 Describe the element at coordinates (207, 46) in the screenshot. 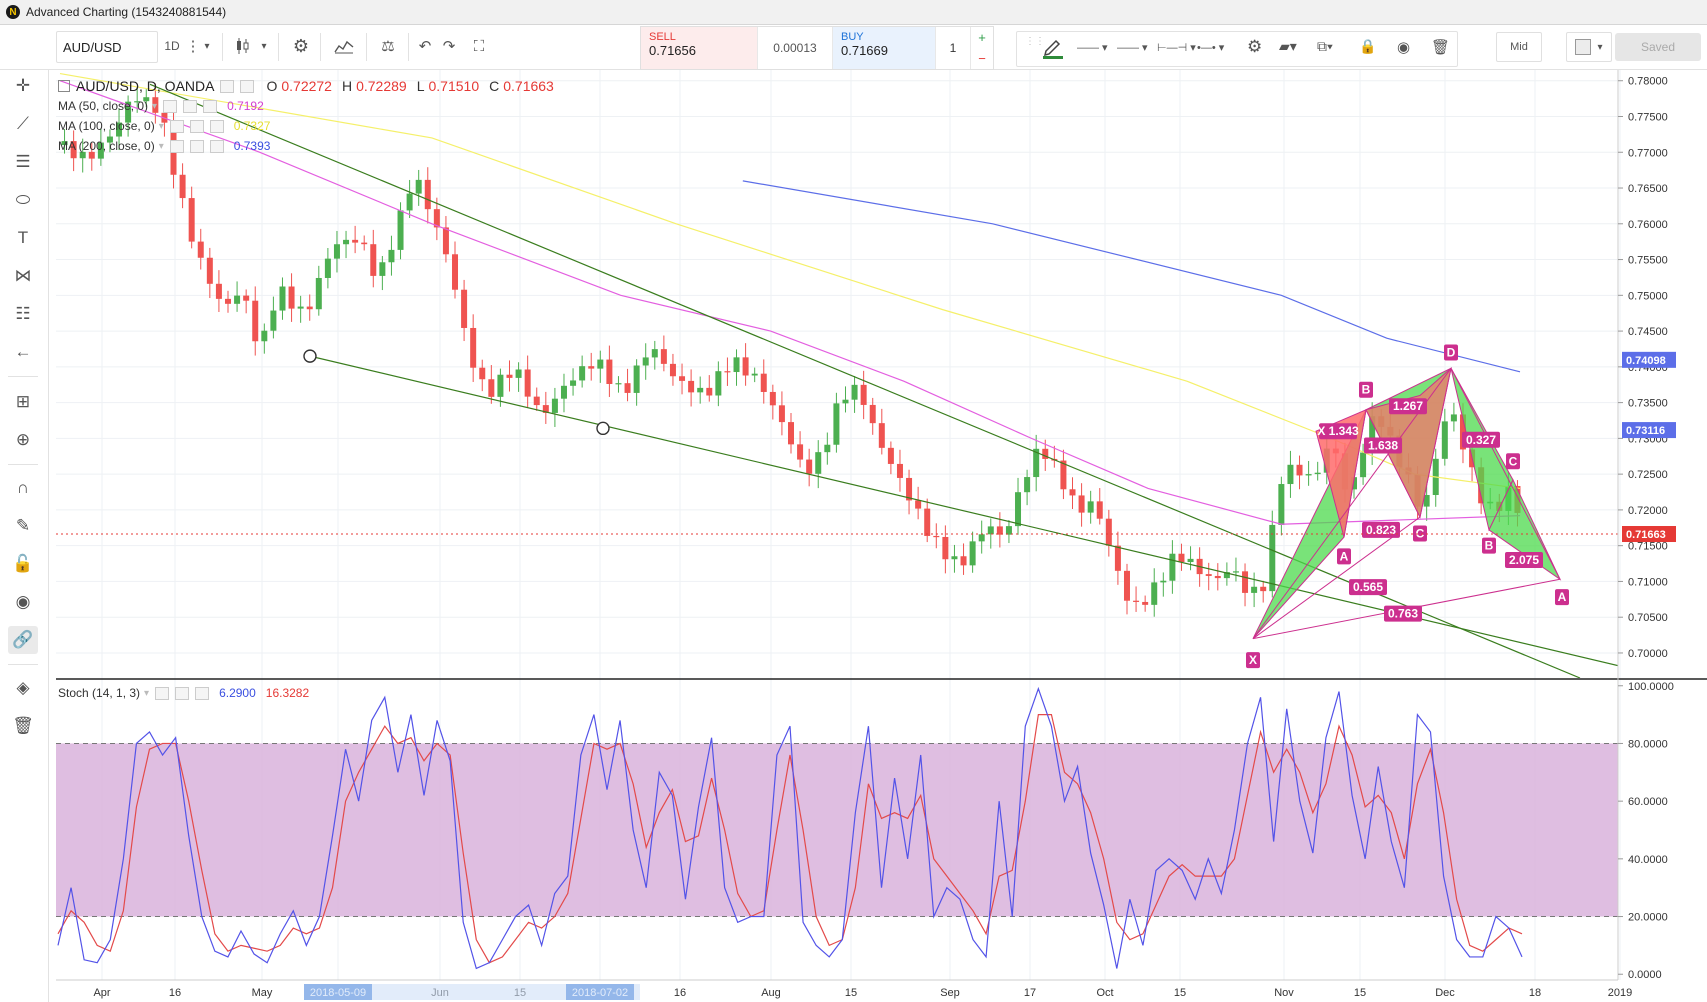

I see `timeframe-chevron-down-icon: ▾` at that location.